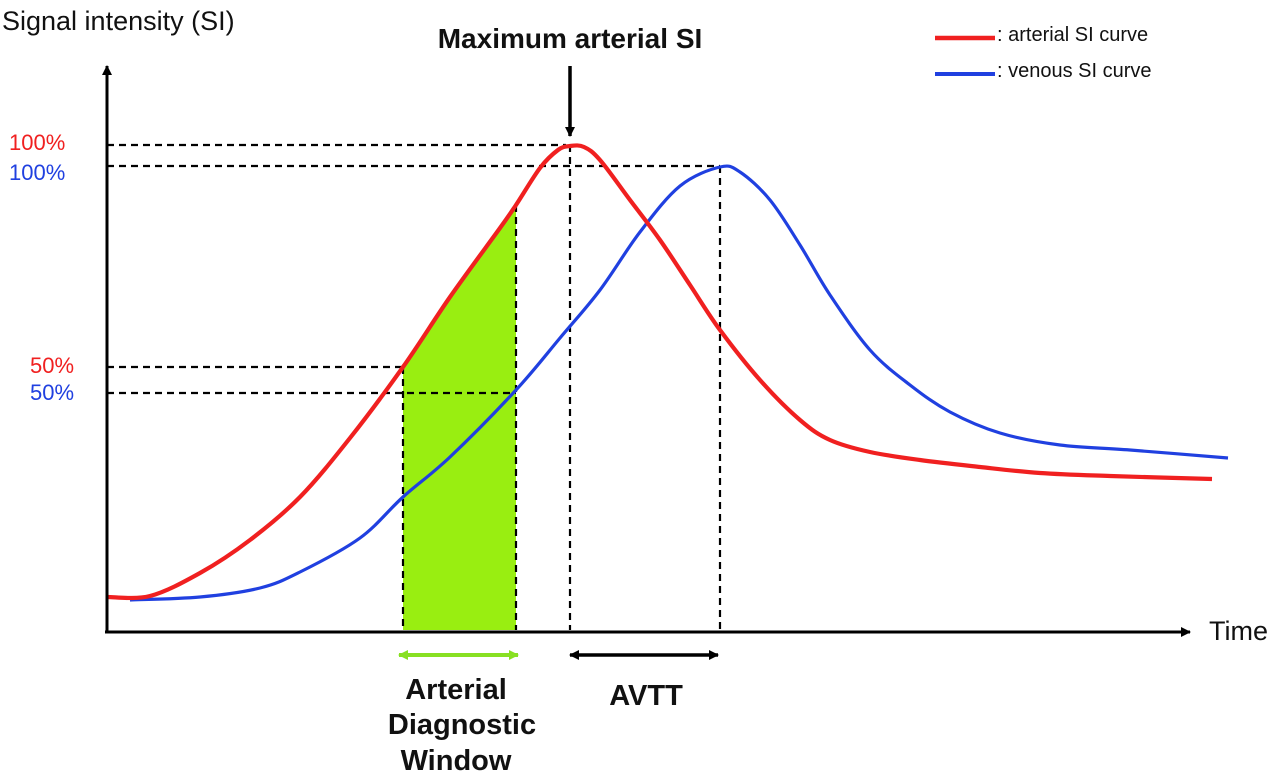 The image size is (1280, 783). What do you see at coordinates (37, 142) in the screenshot?
I see `arterial-100-label: 100%` at bounding box center [37, 142].